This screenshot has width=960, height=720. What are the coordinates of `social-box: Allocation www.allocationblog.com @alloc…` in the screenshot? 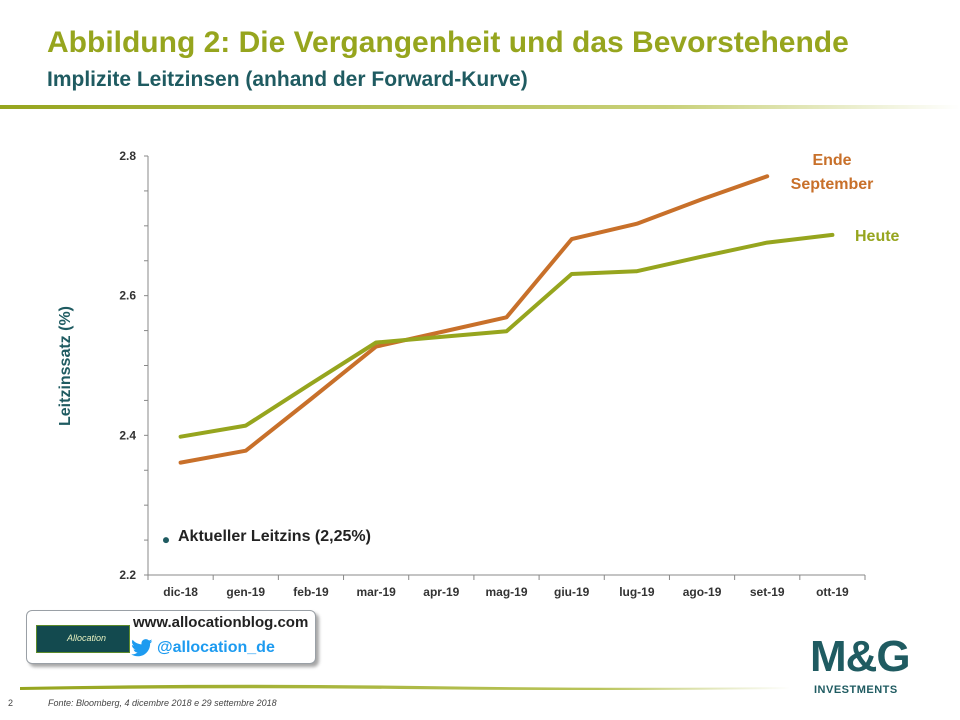 It's located at (171, 637).